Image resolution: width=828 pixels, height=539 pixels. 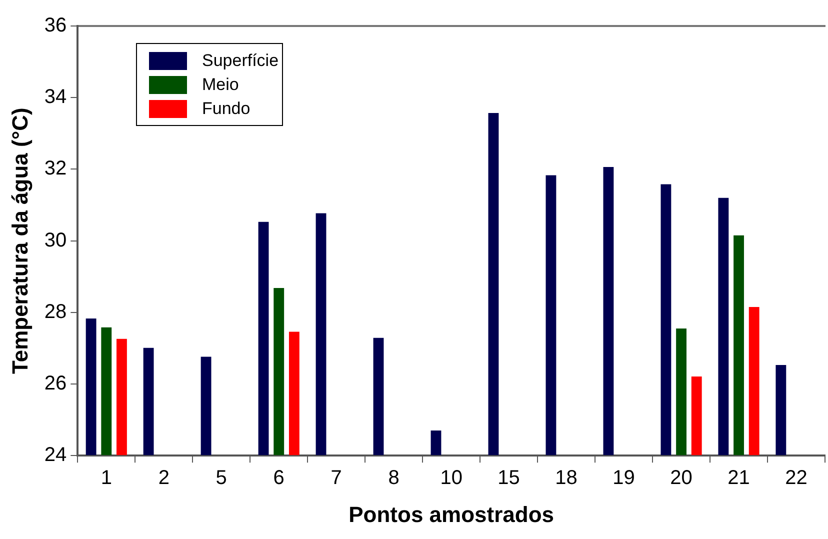 What do you see at coordinates (681, 478) in the screenshot?
I see `x-tick-label: 20` at bounding box center [681, 478].